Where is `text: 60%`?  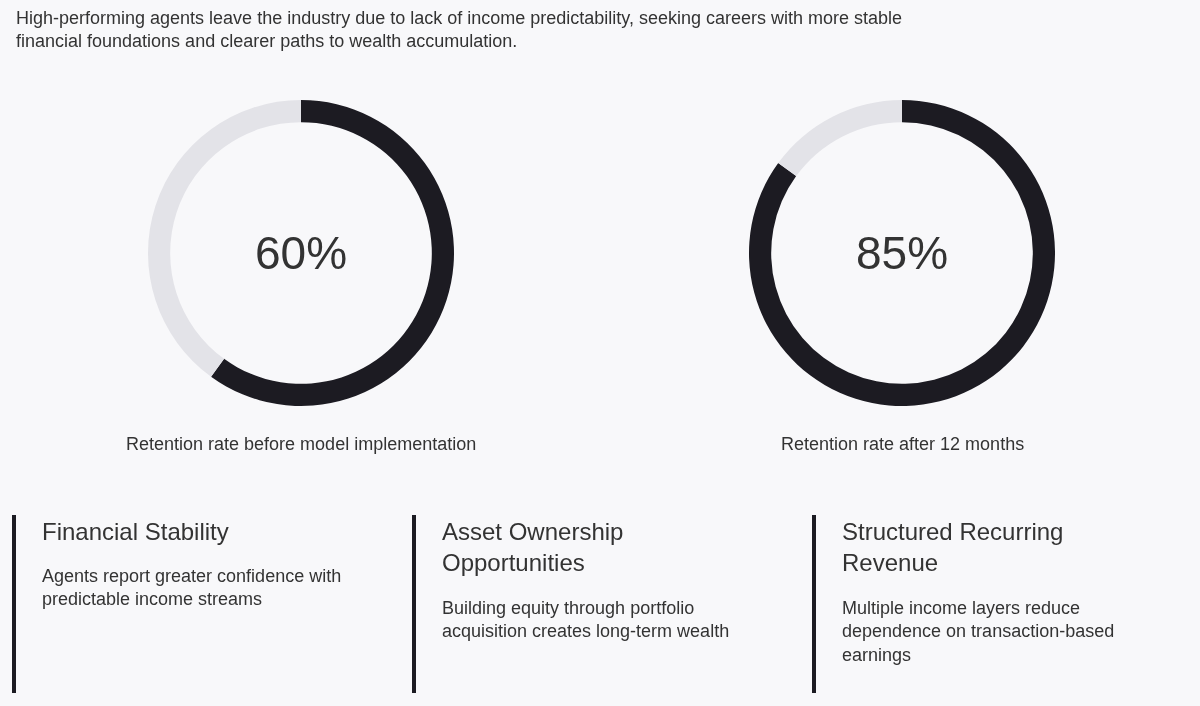 text: 60% is located at coordinates (301, 253).